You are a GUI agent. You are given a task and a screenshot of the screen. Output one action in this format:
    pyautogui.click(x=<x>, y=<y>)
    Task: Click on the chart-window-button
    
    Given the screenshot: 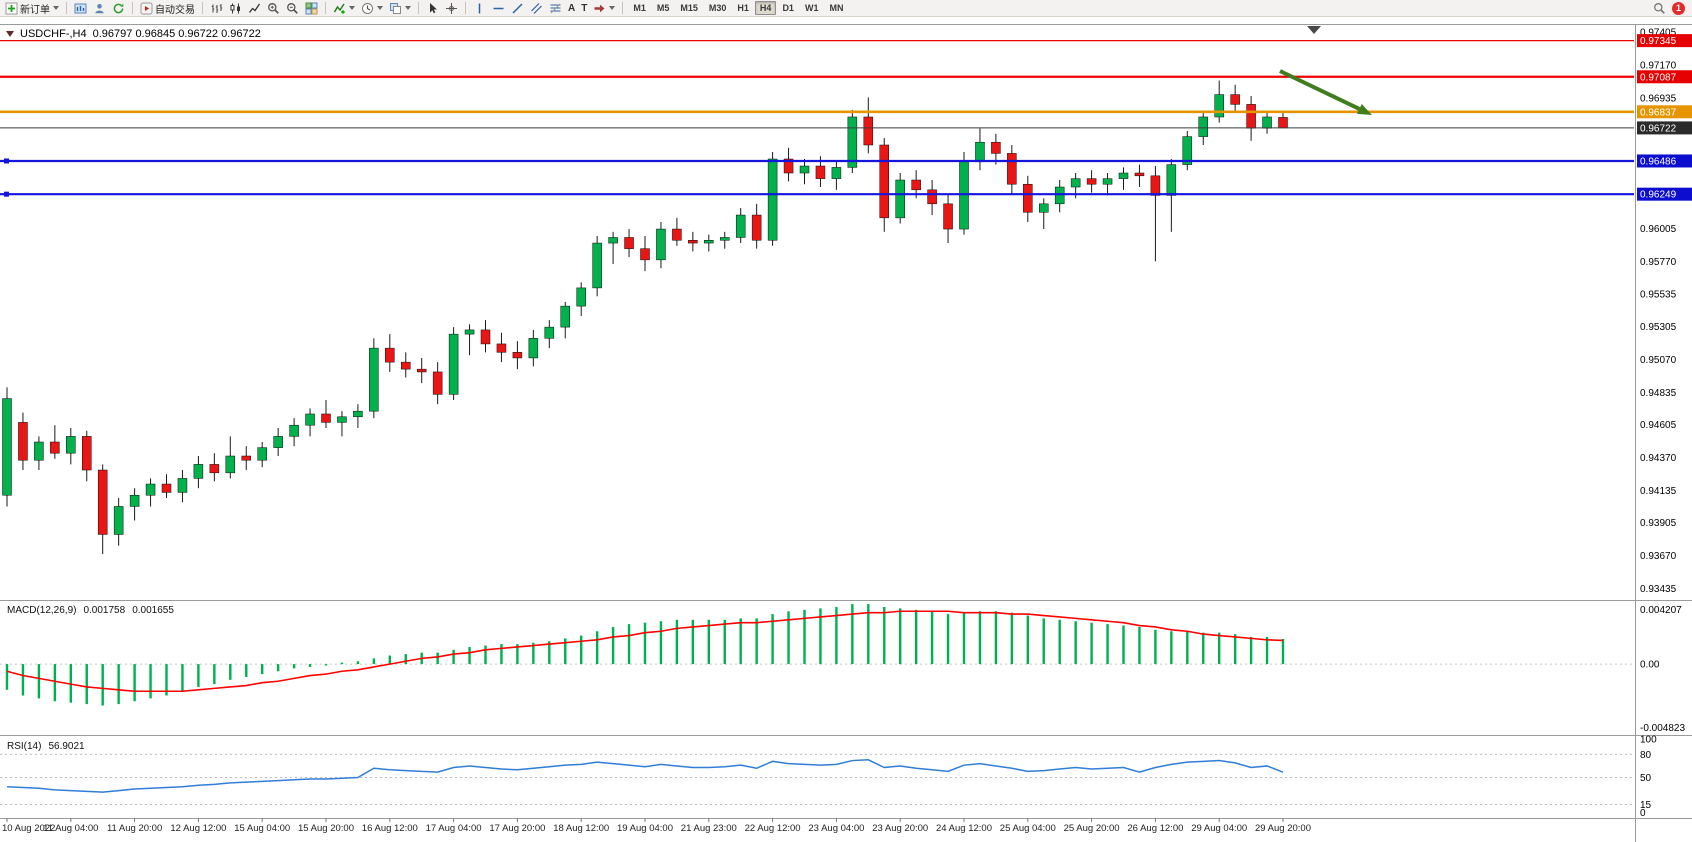 What is the action you would take?
    pyautogui.click(x=80, y=8)
    